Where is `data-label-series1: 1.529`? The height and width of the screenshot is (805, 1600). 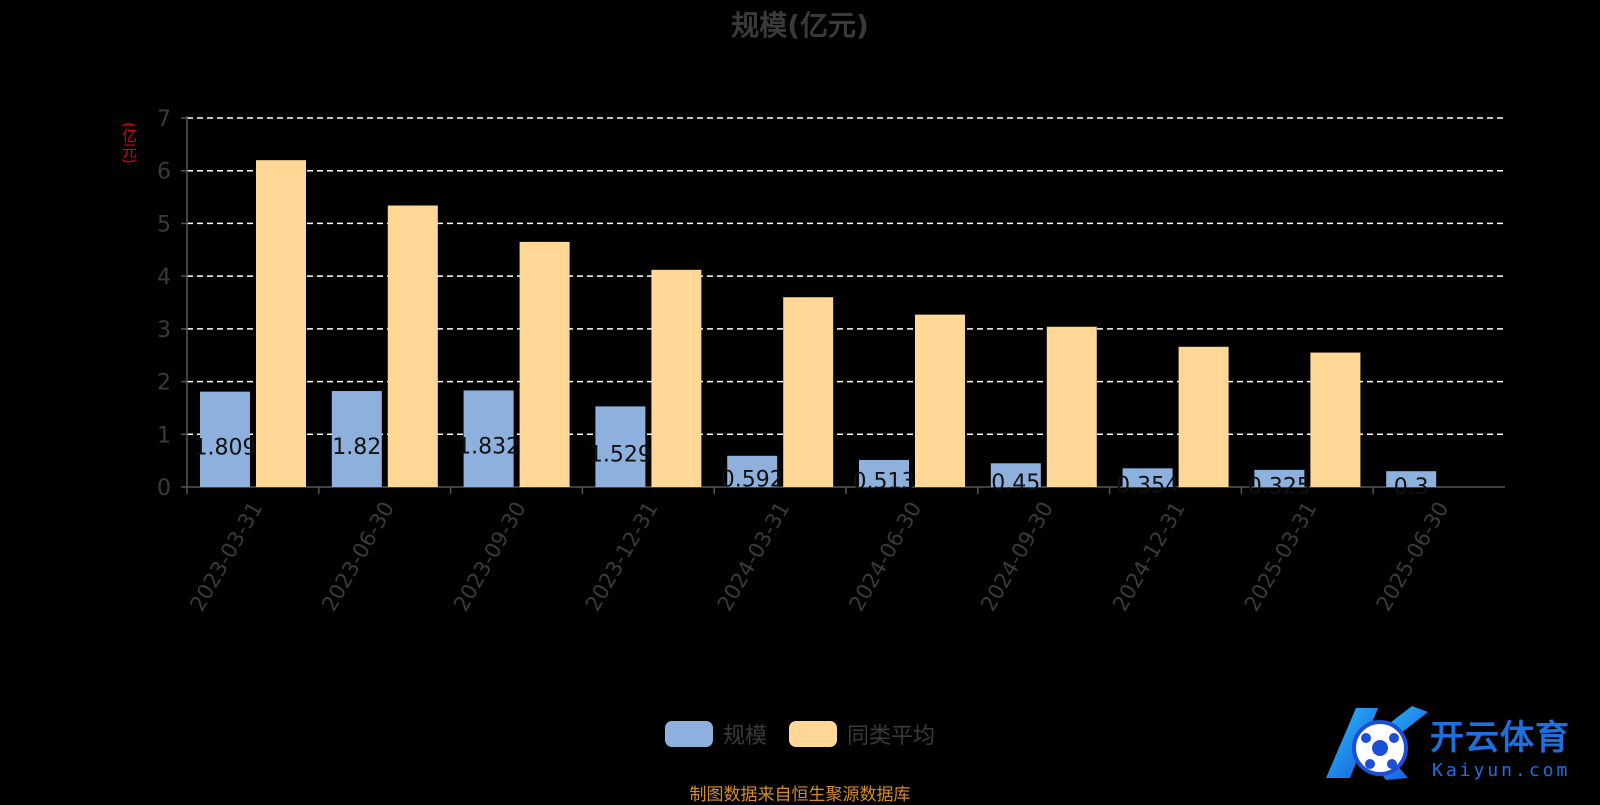
data-label-series1: 1.529 is located at coordinates (620, 455).